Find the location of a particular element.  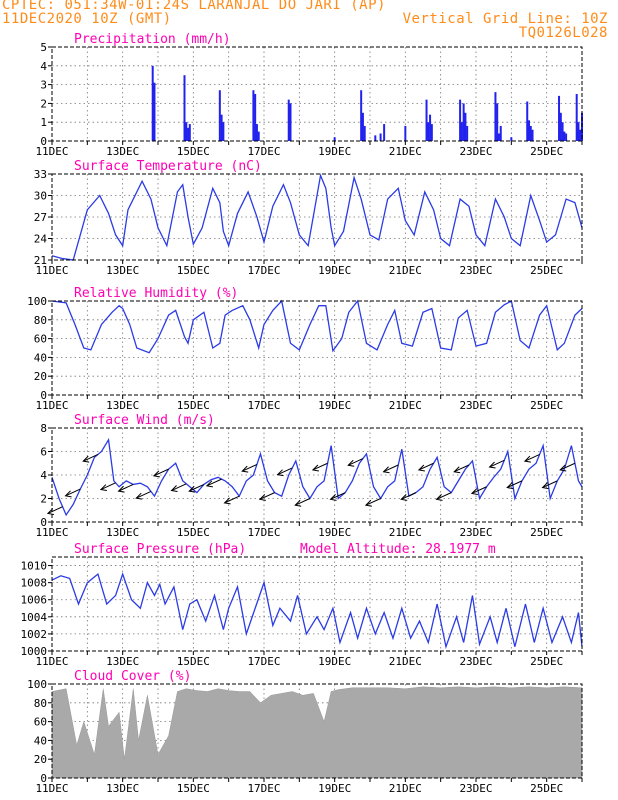

temp-xtick-label: 13DEC is located at coordinates (122, 270).